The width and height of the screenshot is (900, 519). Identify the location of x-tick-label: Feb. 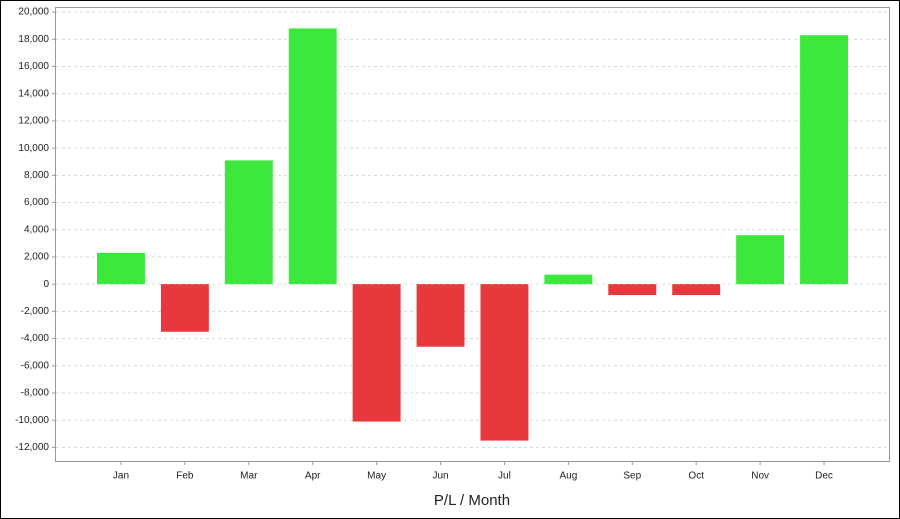
(185, 476).